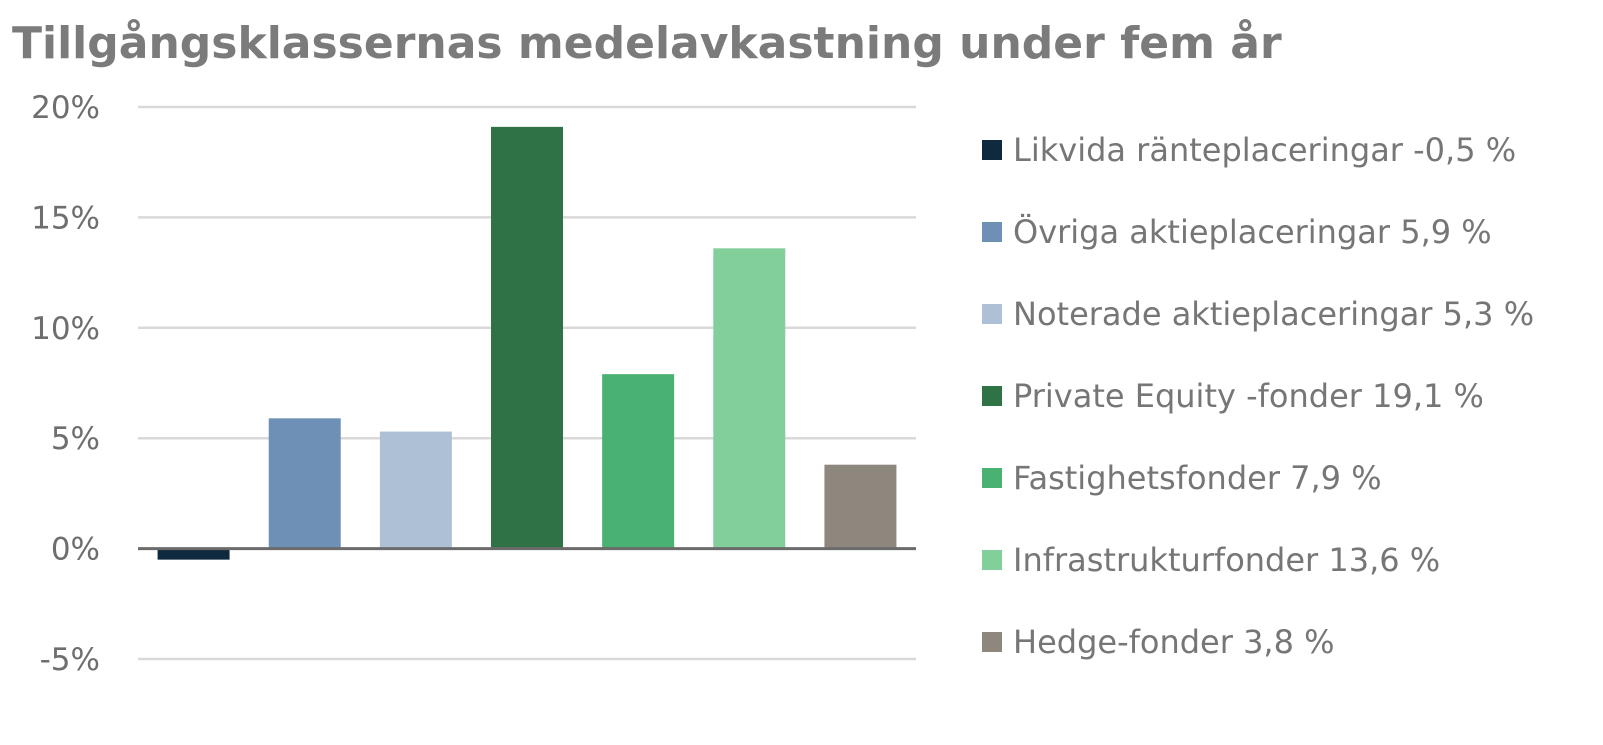 This screenshot has height=745, width=1603. Describe the element at coordinates (75, 439) in the screenshot. I see `y-tick-label: 5%` at that location.